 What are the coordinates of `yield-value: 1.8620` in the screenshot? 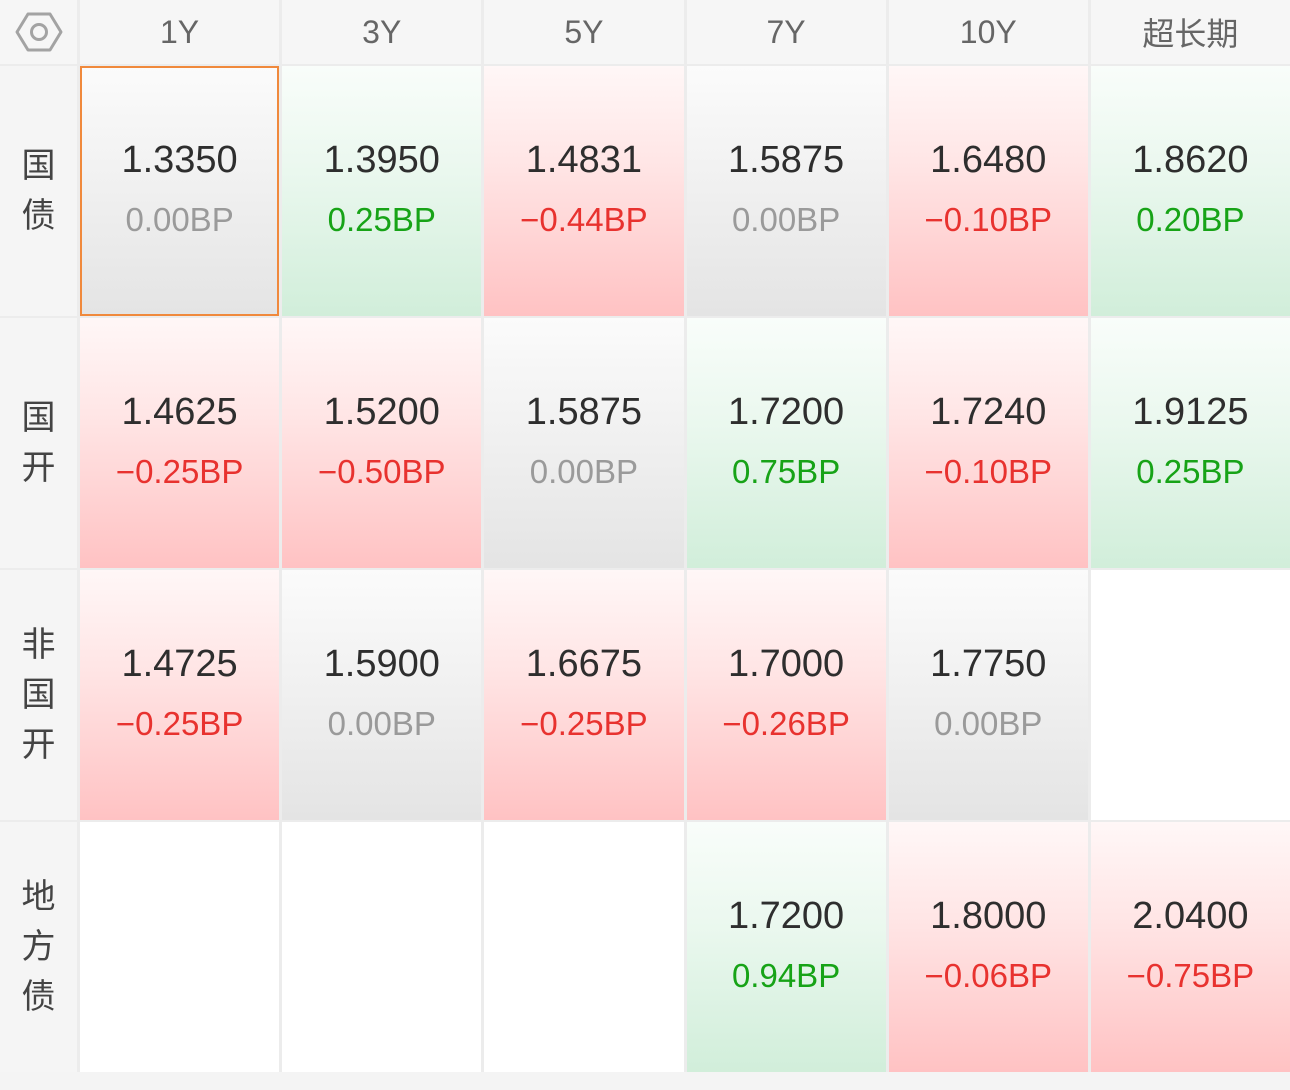 It's located at (1190, 160).